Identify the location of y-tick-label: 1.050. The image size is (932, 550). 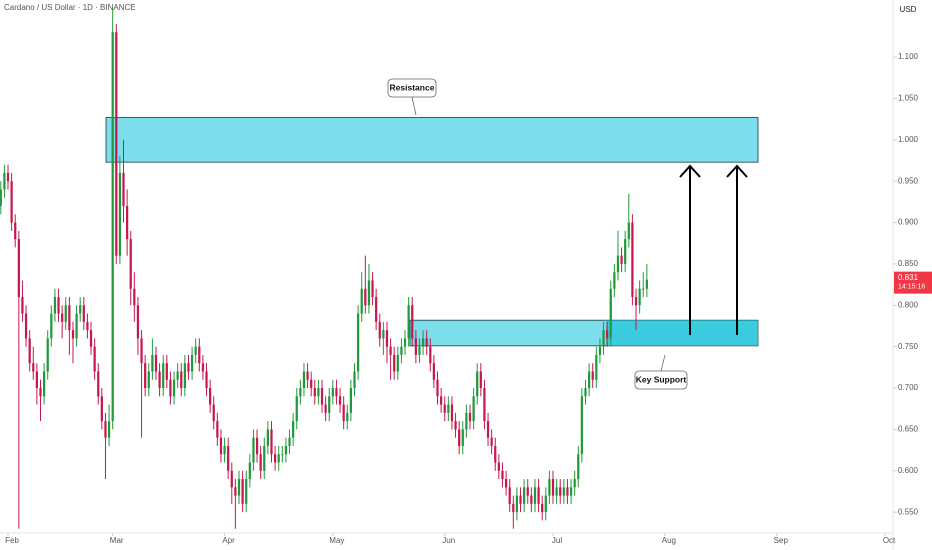
(908, 98).